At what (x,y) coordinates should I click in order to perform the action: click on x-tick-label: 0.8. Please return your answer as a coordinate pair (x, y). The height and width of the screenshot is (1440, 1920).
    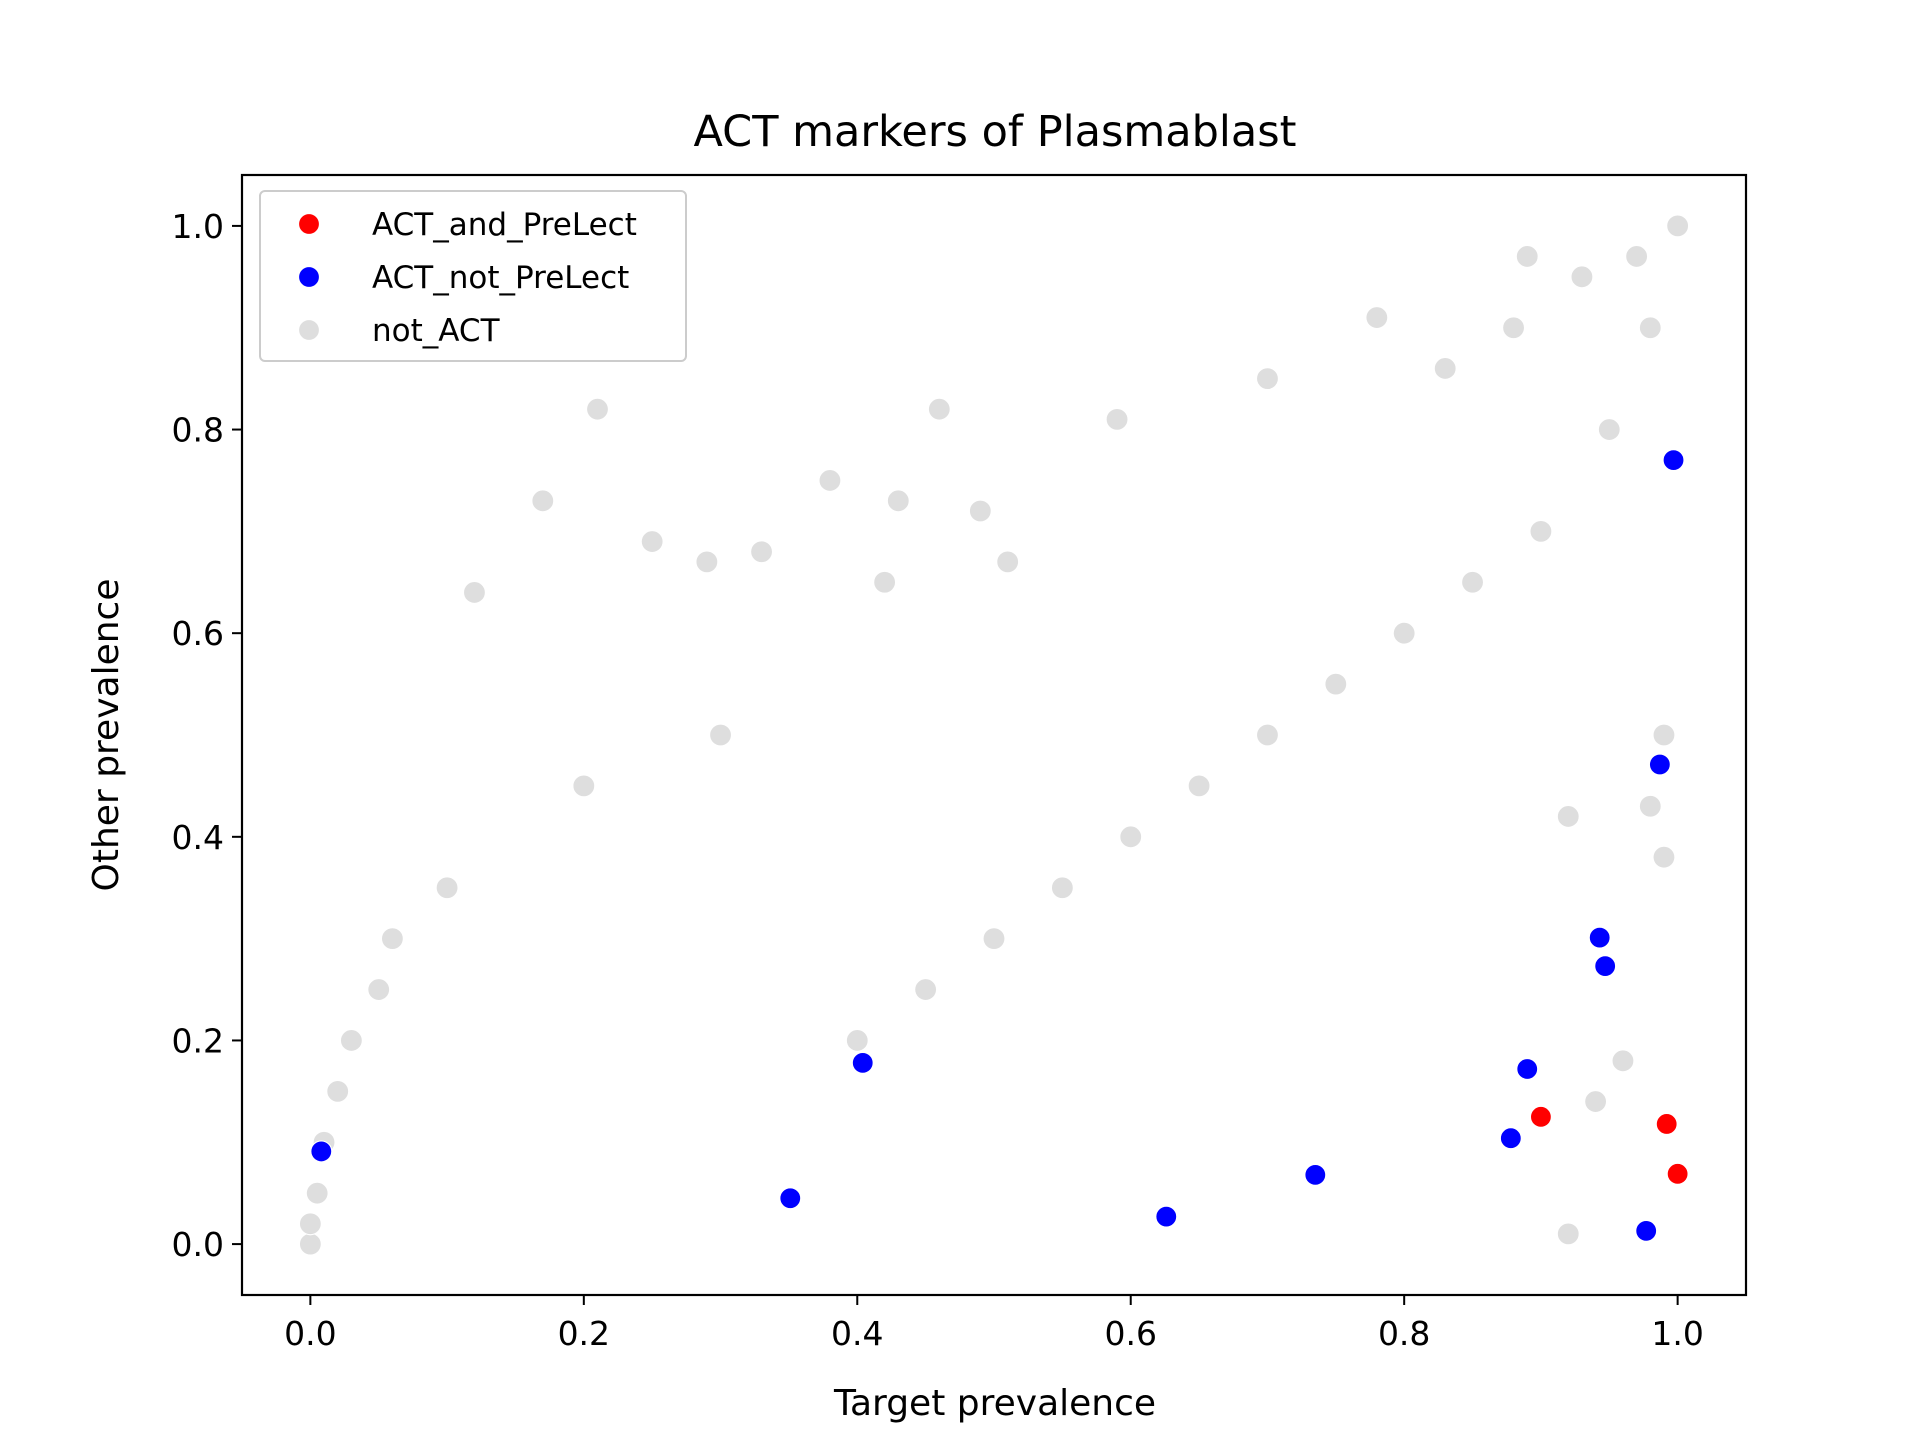
    Looking at the image, I should click on (1404, 1333).